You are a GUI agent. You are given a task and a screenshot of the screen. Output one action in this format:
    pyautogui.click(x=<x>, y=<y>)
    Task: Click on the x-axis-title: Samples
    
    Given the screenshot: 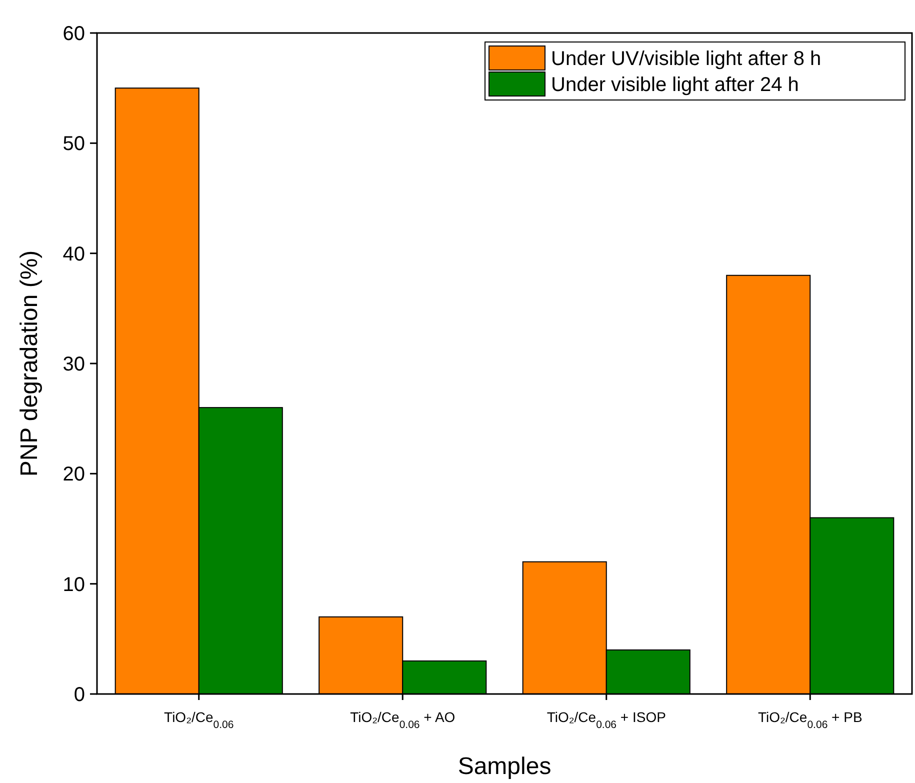 What is the action you would take?
    pyautogui.click(x=505, y=766)
    